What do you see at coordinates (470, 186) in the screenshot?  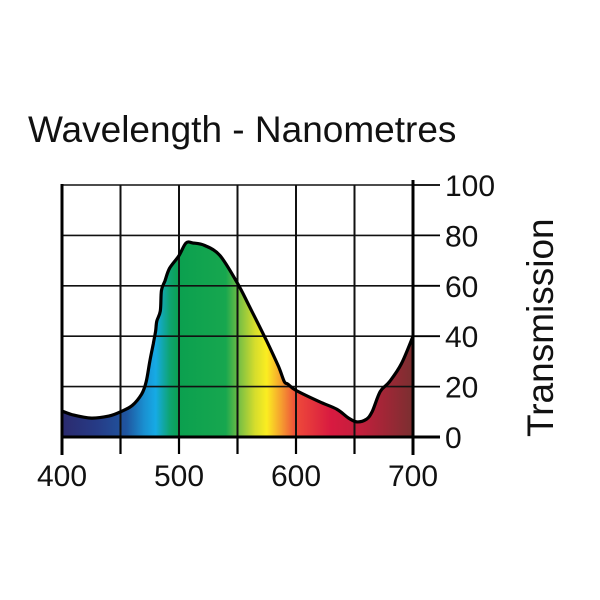 I see `y-tick-label: 100` at bounding box center [470, 186].